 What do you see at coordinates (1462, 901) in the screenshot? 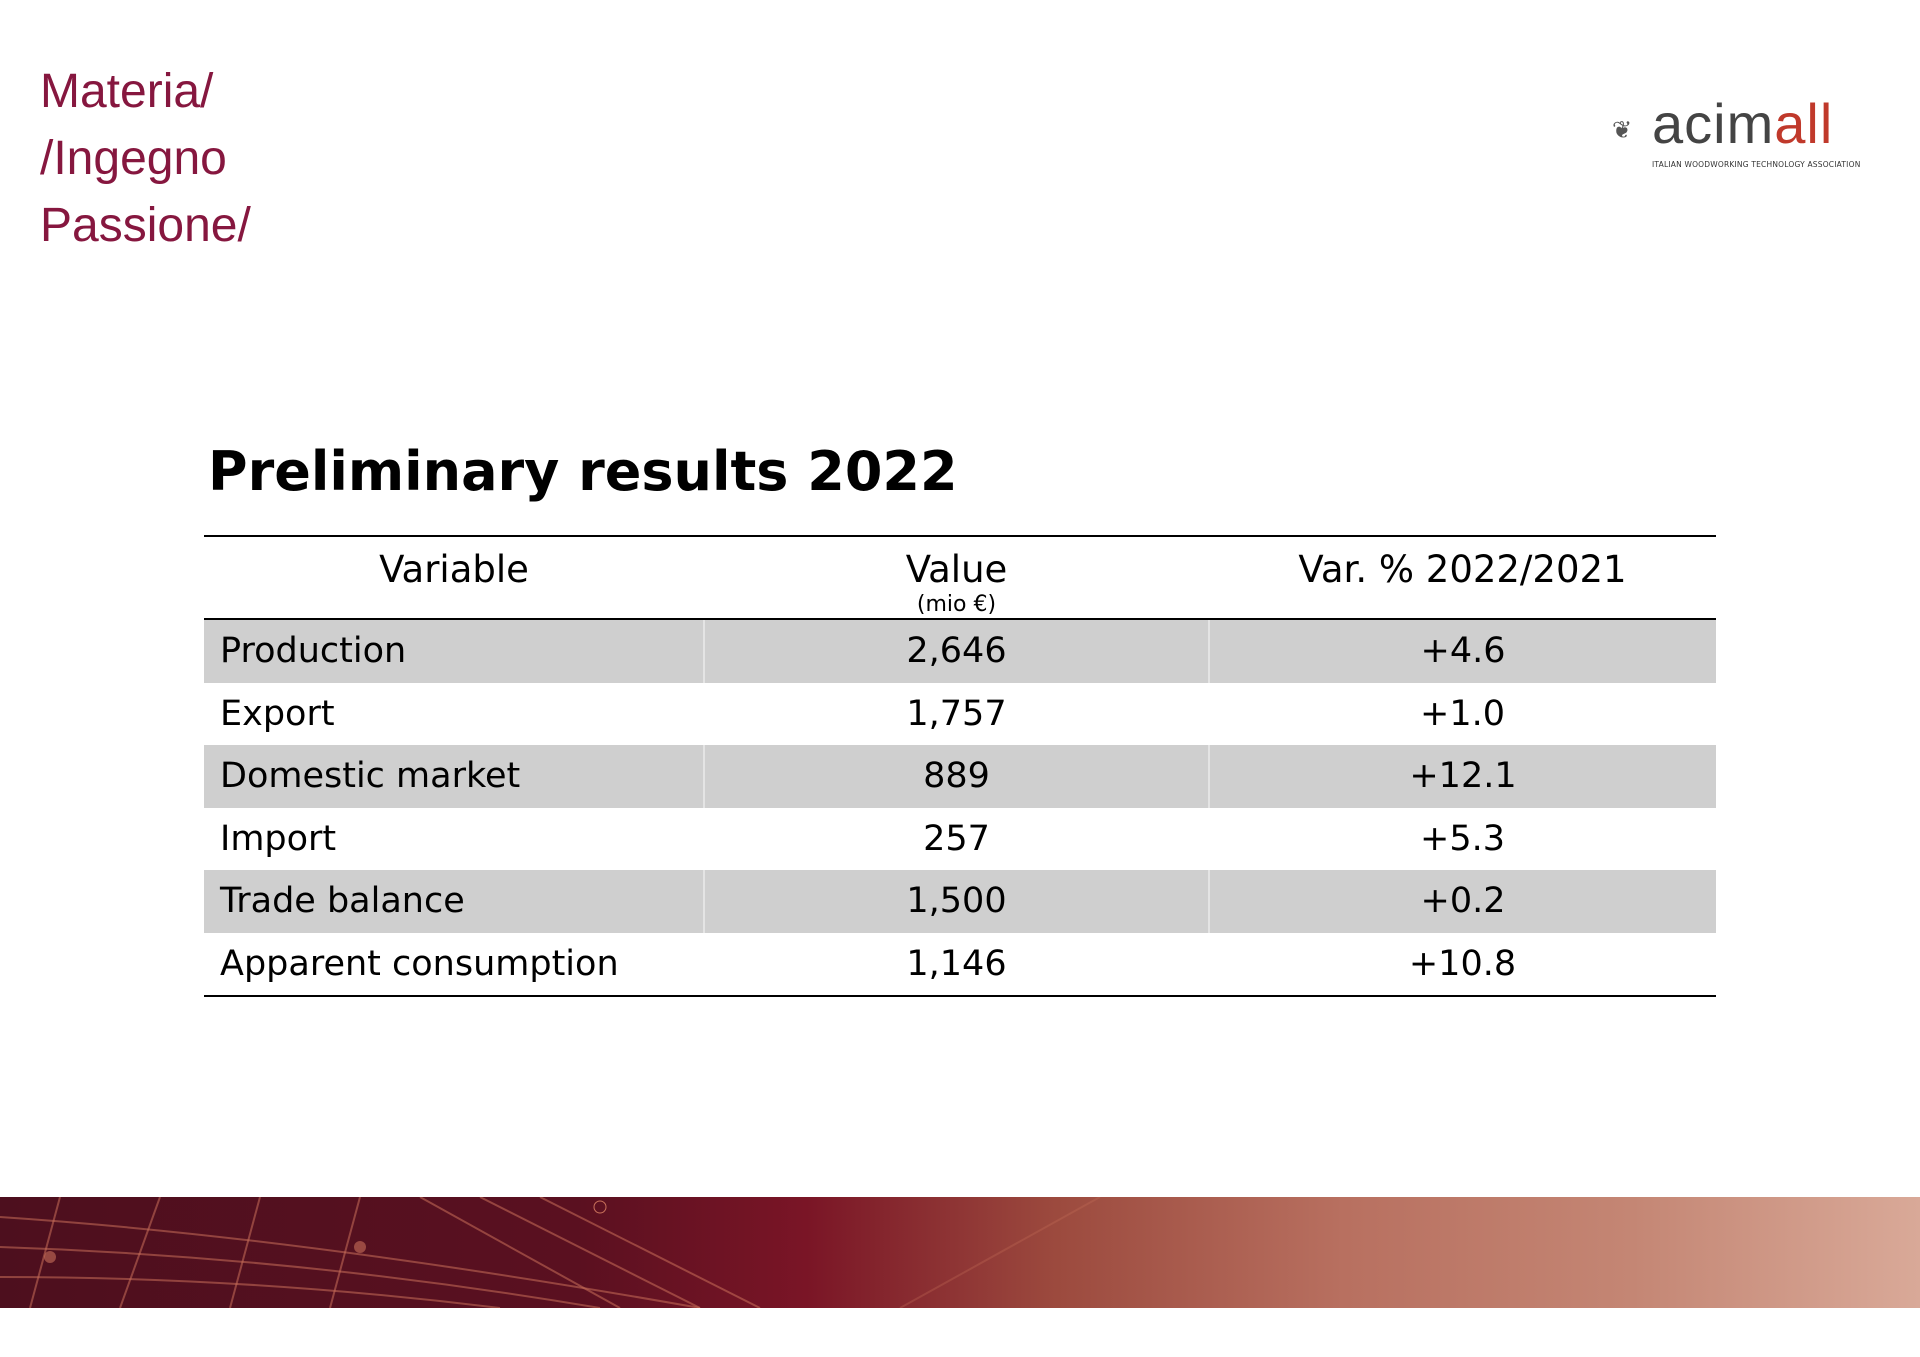
I see `cell-variation: +0.2` at bounding box center [1462, 901].